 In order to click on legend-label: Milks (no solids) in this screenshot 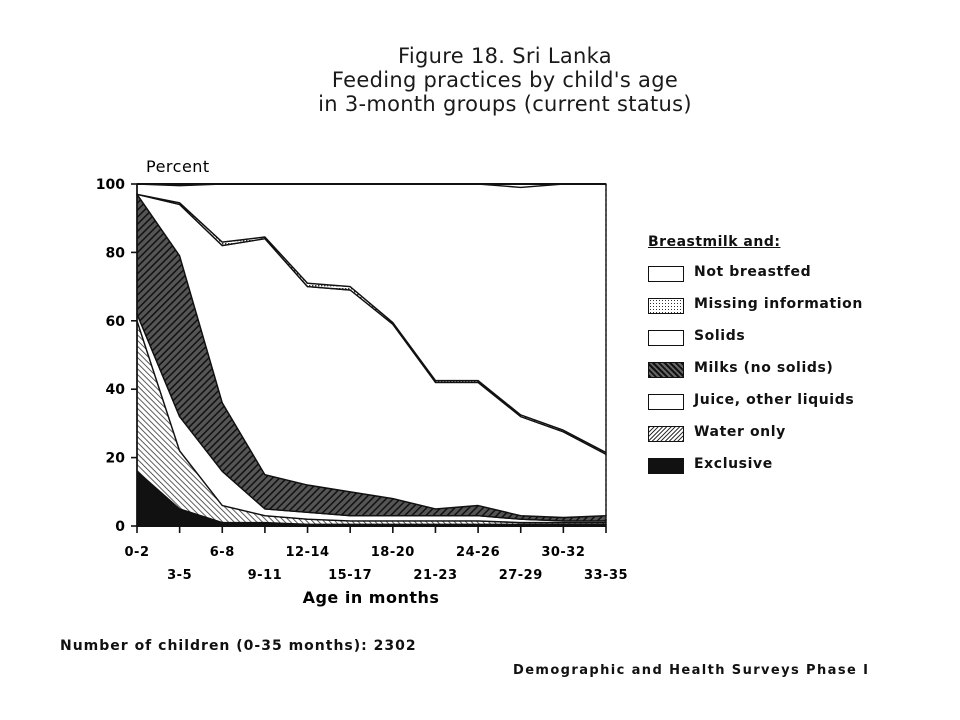, I will do `click(764, 368)`.